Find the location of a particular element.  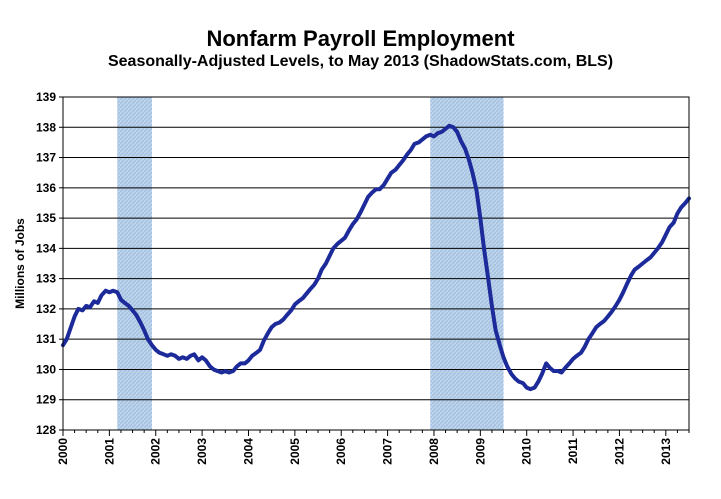

x-tick-label: 2001 is located at coordinates (109, 451).